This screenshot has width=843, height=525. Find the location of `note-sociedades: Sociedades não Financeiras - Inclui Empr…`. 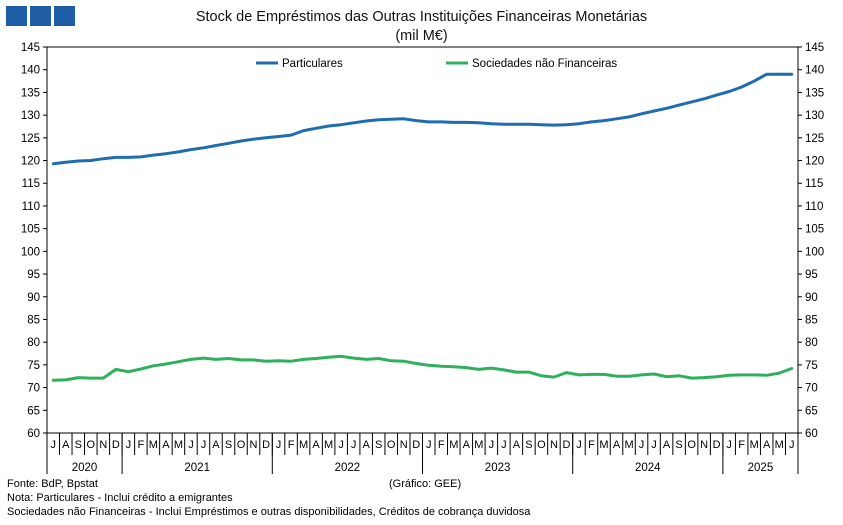

note-sociedades: Sociedades não Financeiras - Inclui Empr… is located at coordinates (269, 512).